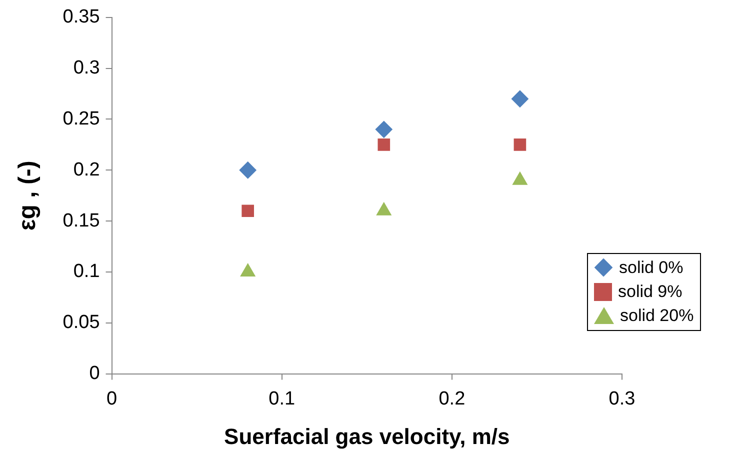 This screenshot has height=463, width=747. What do you see at coordinates (81, 119) in the screenshot?
I see `y-tick-label: 0.25` at bounding box center [81, 119].